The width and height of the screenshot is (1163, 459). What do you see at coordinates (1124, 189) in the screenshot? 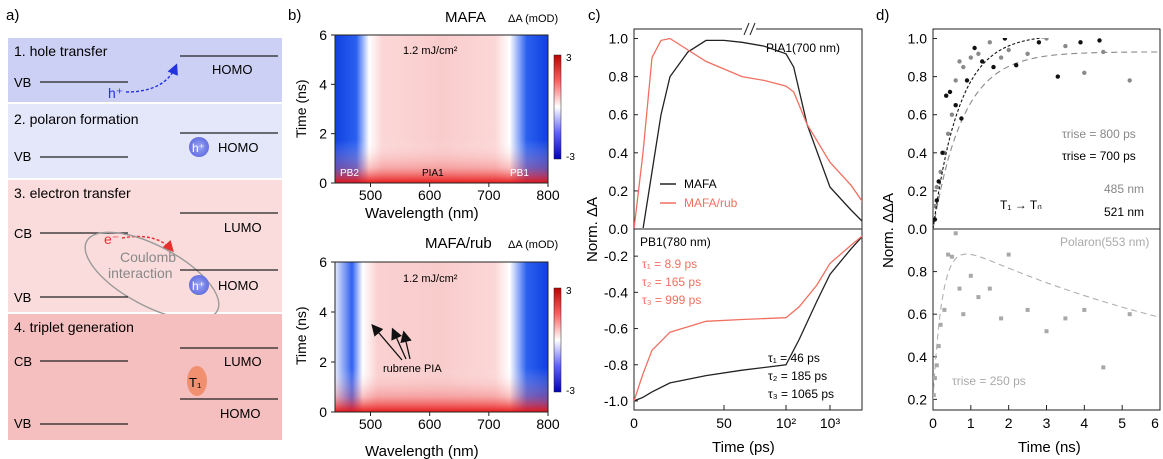
I see `wavelength-gray: 485 nm` at bounding box center [1124, 189].